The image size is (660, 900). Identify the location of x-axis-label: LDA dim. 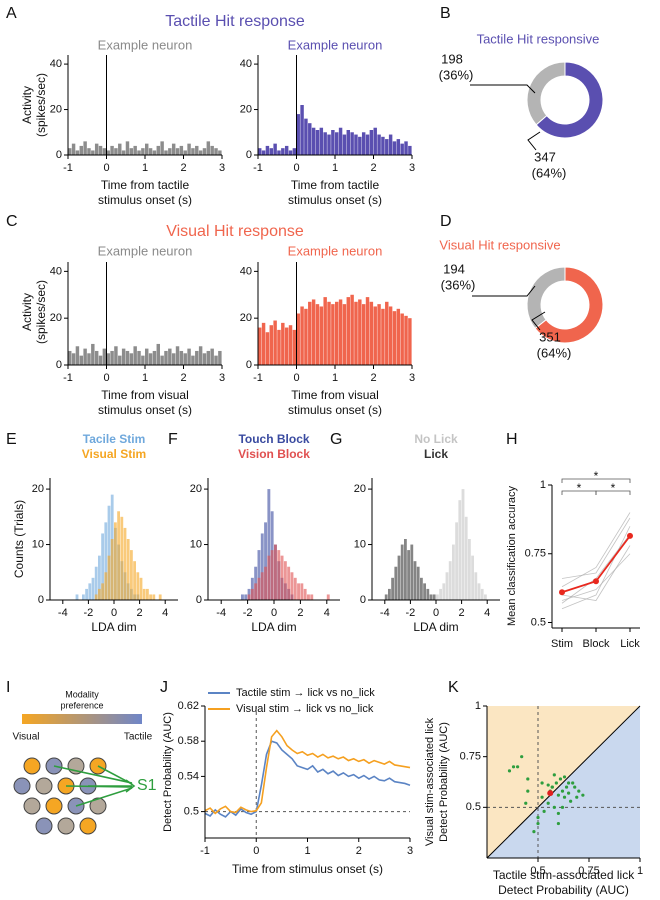
(113, 627).